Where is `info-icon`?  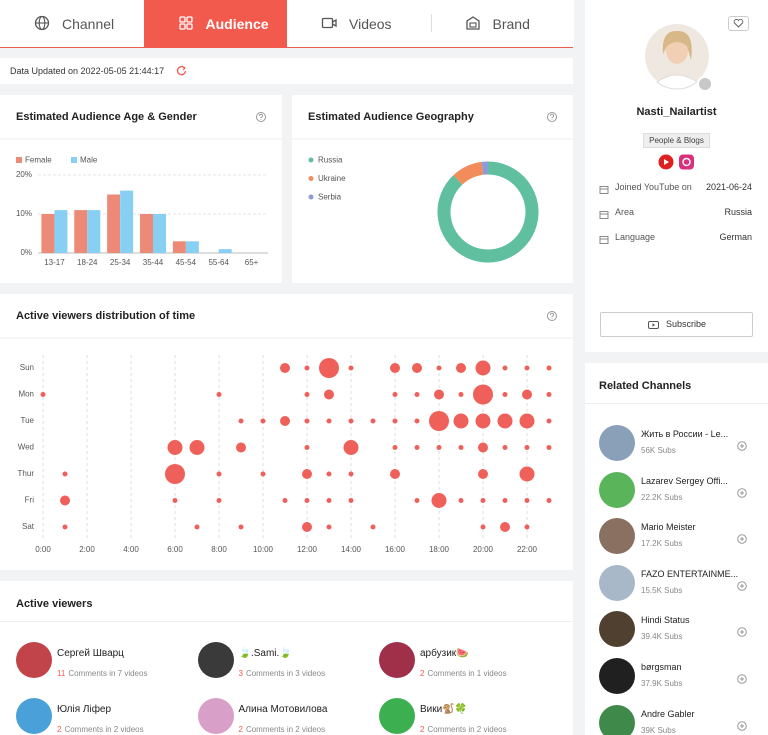 info-icon is located at coordinates (604, 213).